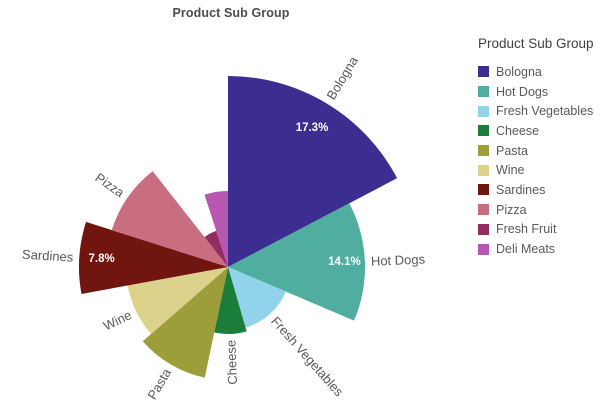  Describe the element at coordinates (153, 257) in the screenshot. I see `pie-slice-sardines` at that location.